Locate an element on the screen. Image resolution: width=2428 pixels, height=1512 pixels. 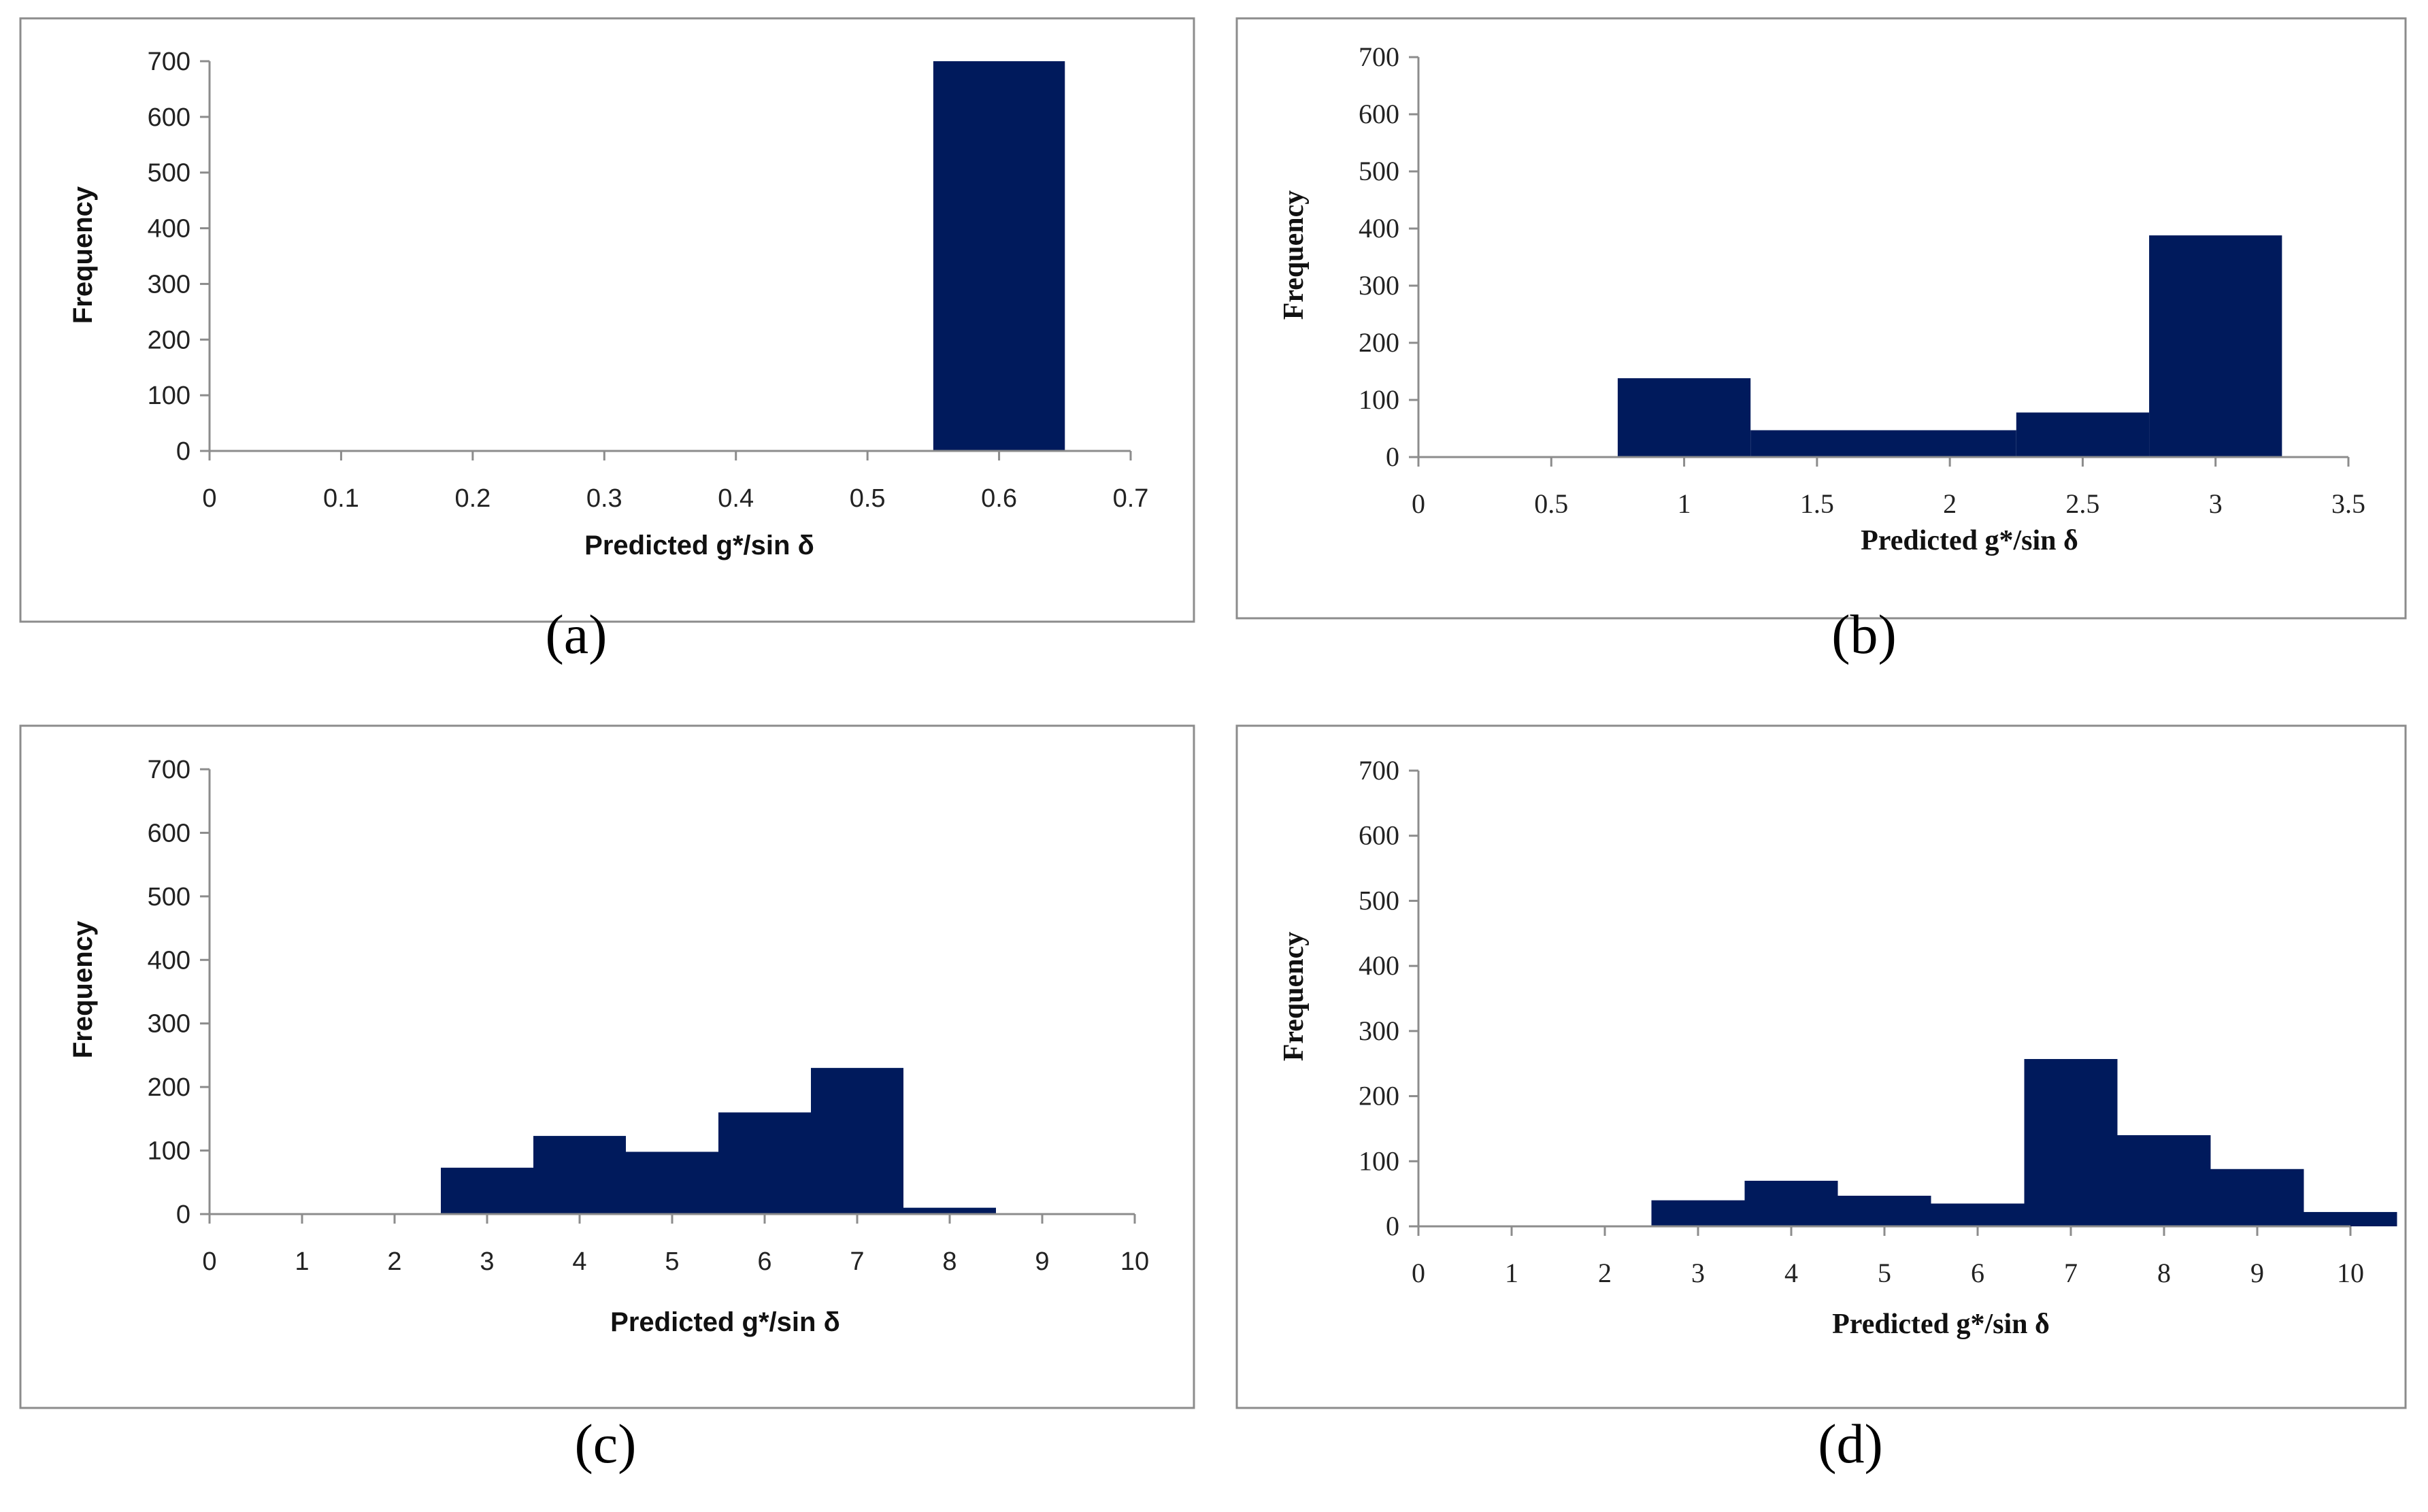
x-tick-label: 0.3 is located at coordinates (604, 498).